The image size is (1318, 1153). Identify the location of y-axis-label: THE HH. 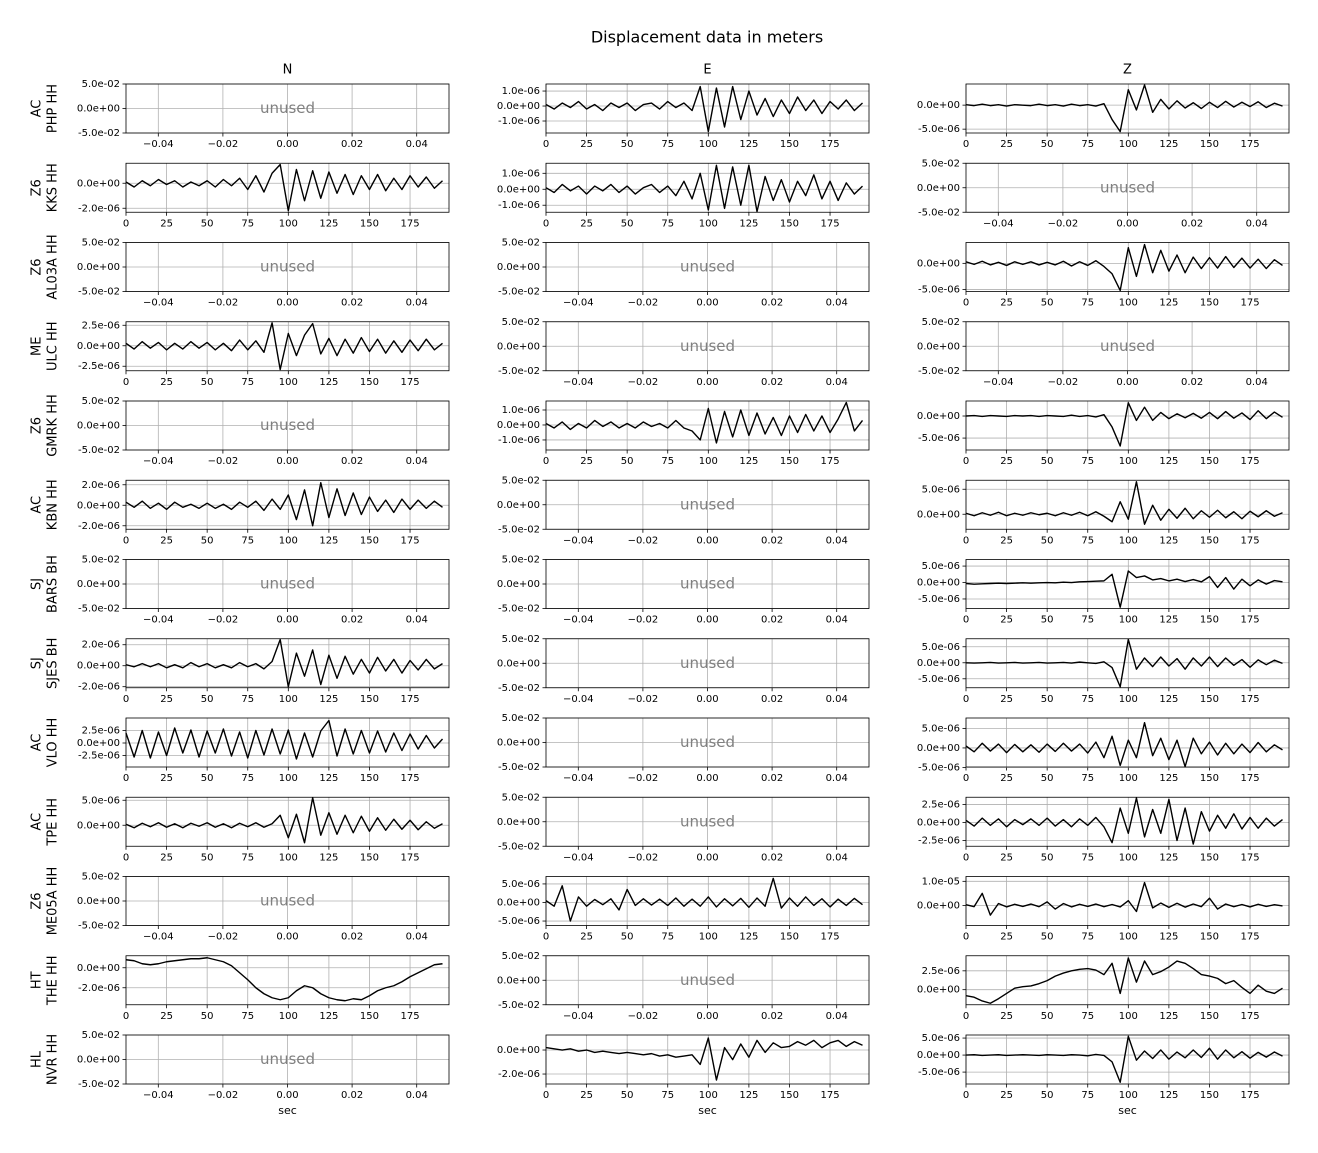
(53, 980).